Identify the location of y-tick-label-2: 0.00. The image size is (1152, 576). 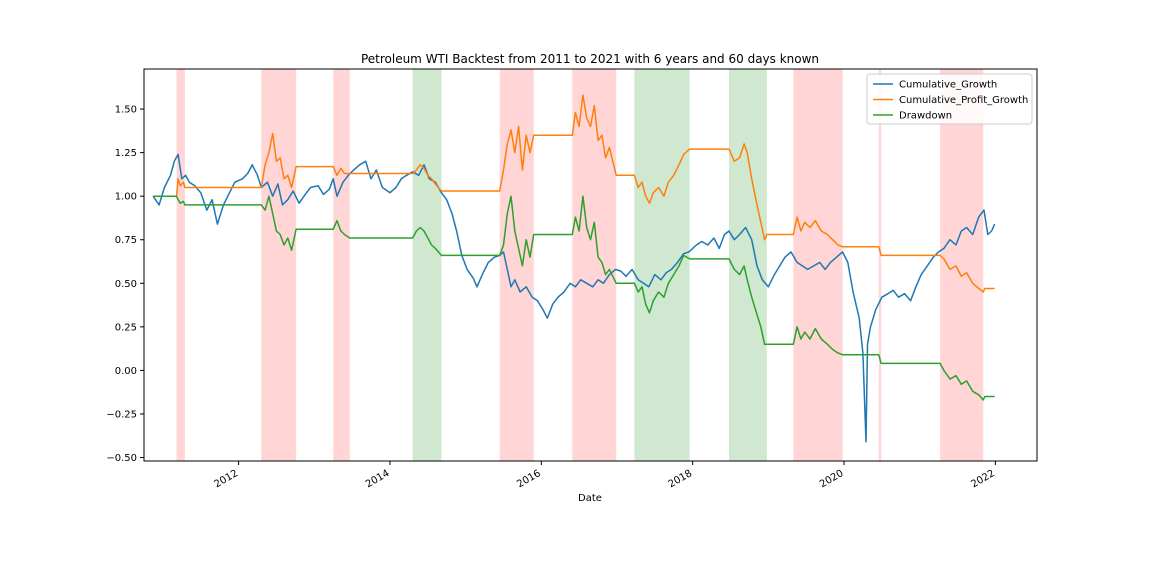
(126, 371).